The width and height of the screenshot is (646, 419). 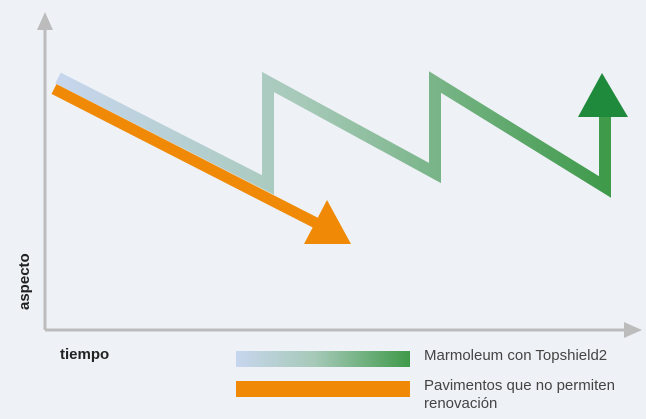 I want to click on legend-label: Pavimentos que no permiten renovación, so click(x=519, y=394).